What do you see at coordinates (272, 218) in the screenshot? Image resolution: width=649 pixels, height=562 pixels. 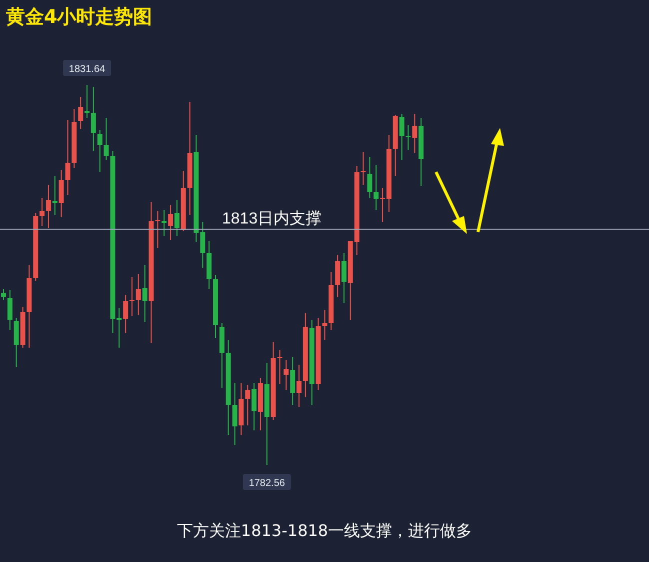 I see `ref-line-label: 1813日内支撑` at bounding box center [272, 218].